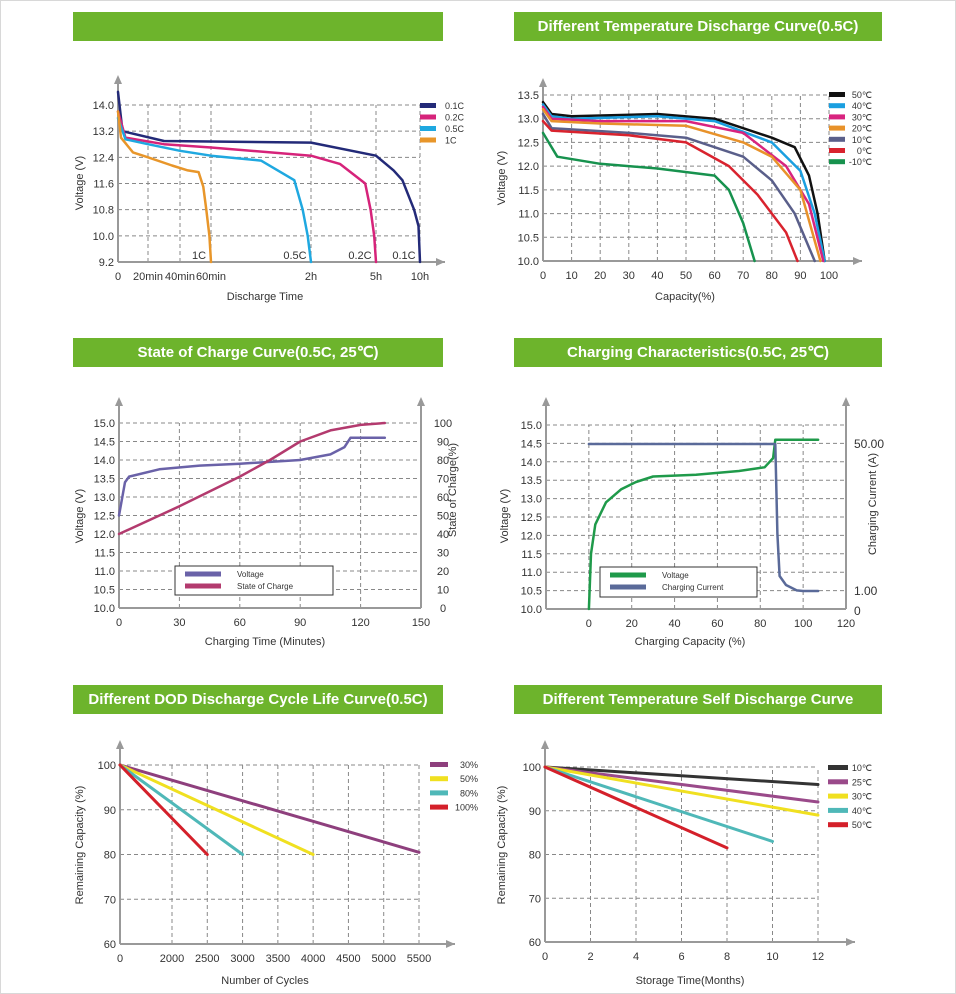  I want to click on y2-tick-label: 50, so click(443, 517).